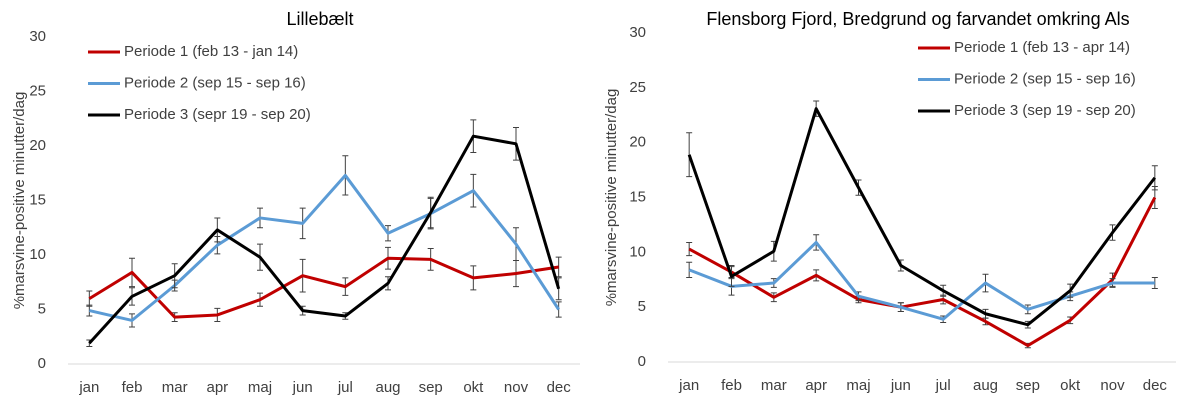 Image resolution: width=1178 pixels, height=400 pixels. I want to click on chart-title: Lillebælt, so click(319, 19).